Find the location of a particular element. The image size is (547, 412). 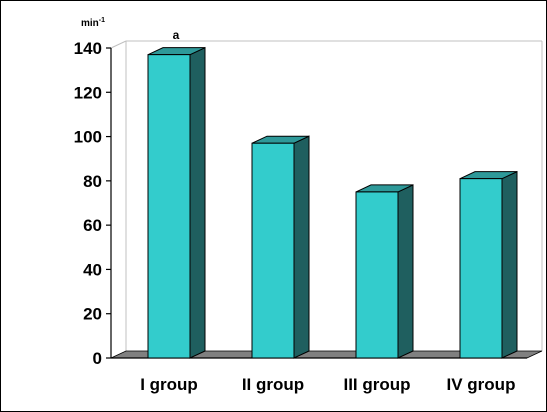

y-tick-label: 0 is located at coordinates (97, 358).